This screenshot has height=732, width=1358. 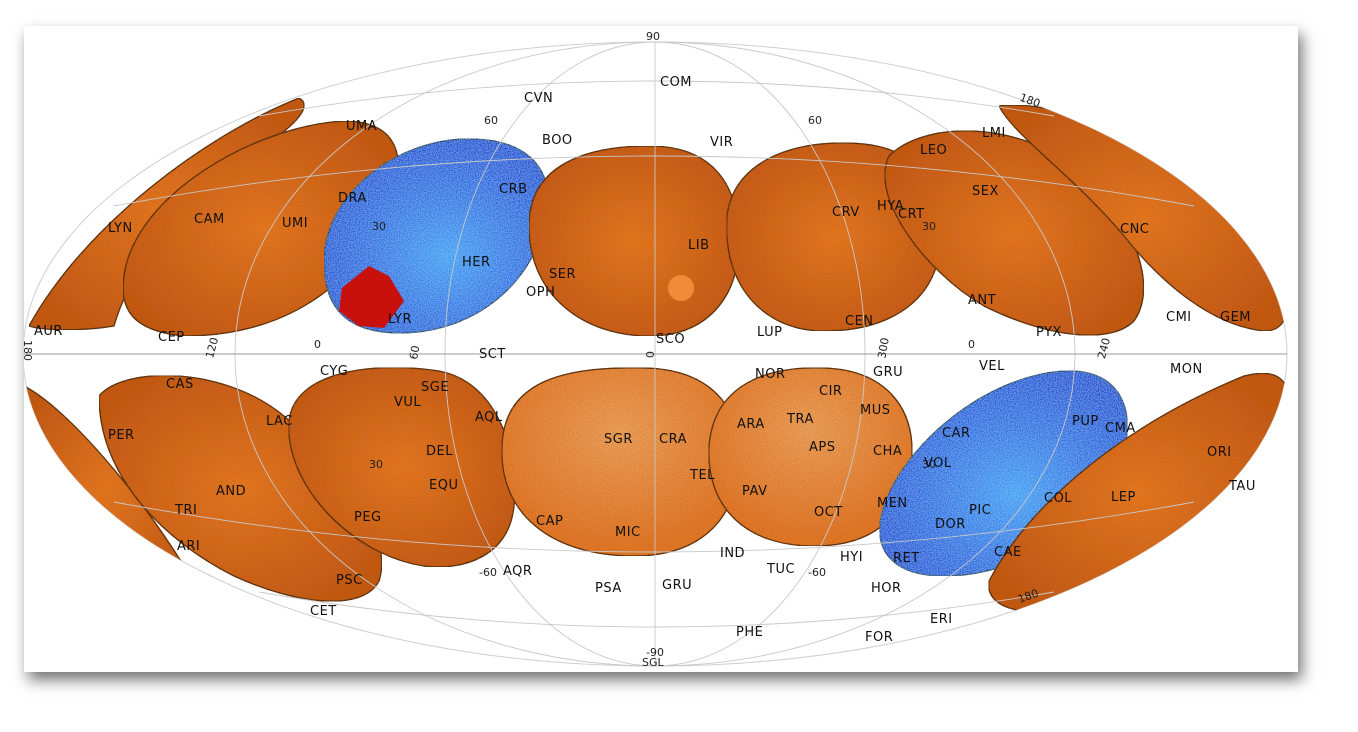 I want to click on tick-eq-0b: 0, so click(x=650, y=354).